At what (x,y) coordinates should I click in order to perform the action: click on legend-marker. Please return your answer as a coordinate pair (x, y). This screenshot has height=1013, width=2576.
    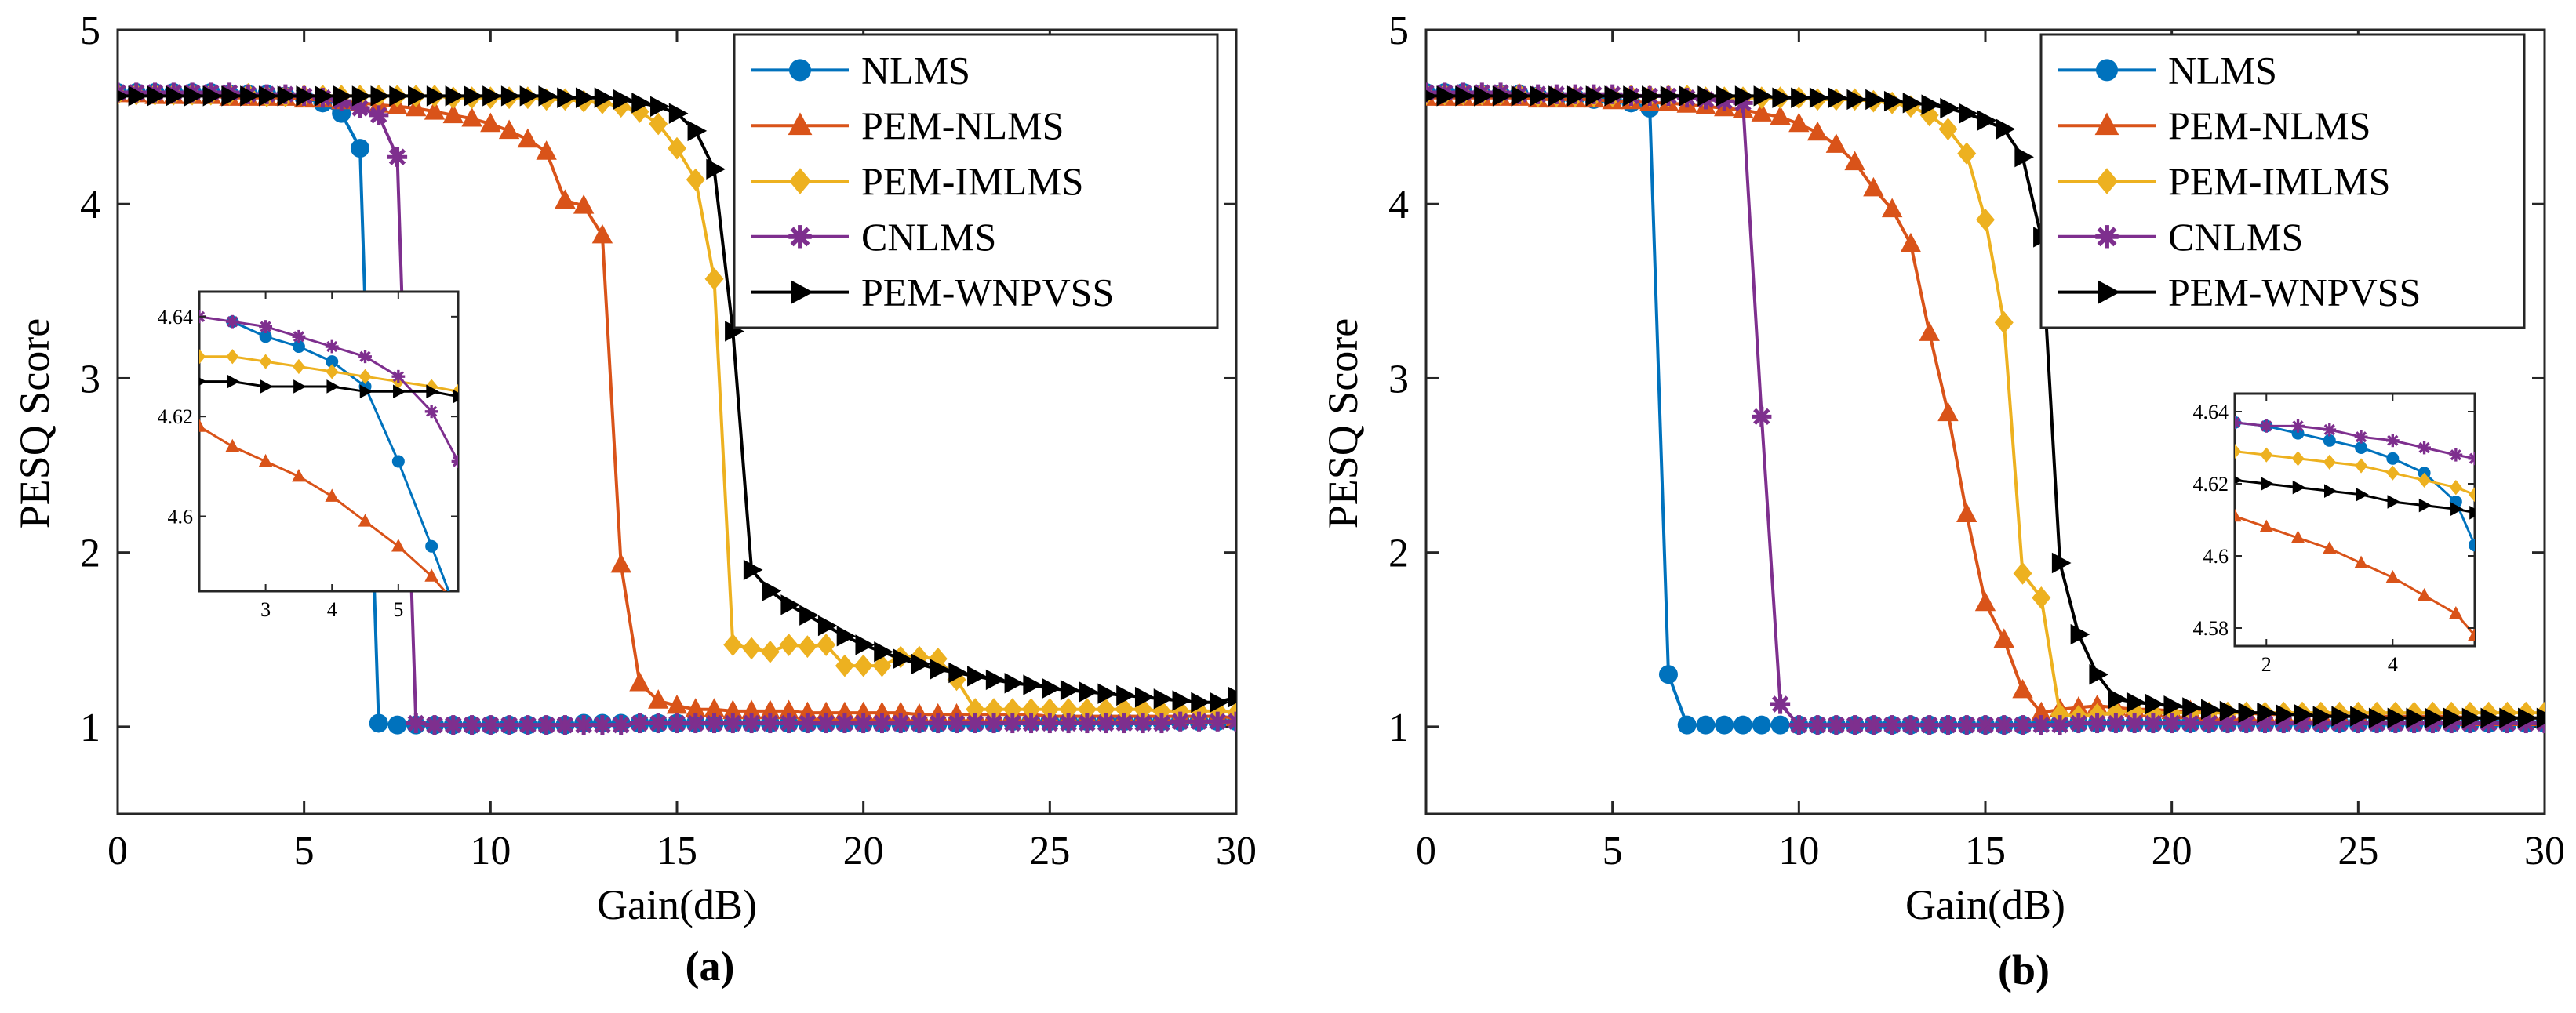
    Looking at the image, I should click on (2106, 124).